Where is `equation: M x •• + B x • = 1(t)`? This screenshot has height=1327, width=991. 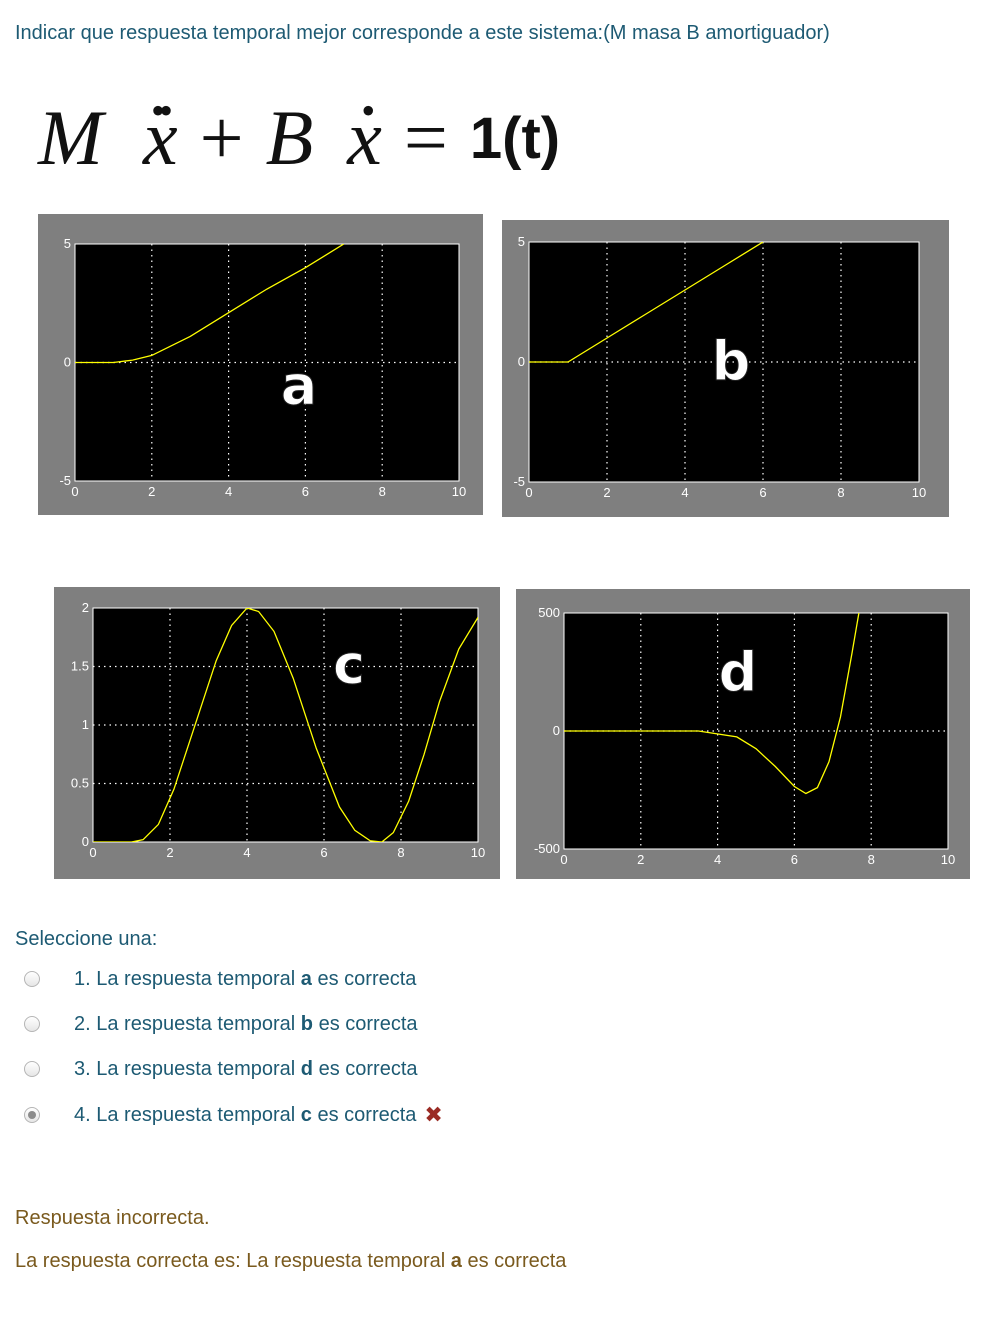 equation: M x •• + B x • = 1(t) is located at coordinates (299, 138).